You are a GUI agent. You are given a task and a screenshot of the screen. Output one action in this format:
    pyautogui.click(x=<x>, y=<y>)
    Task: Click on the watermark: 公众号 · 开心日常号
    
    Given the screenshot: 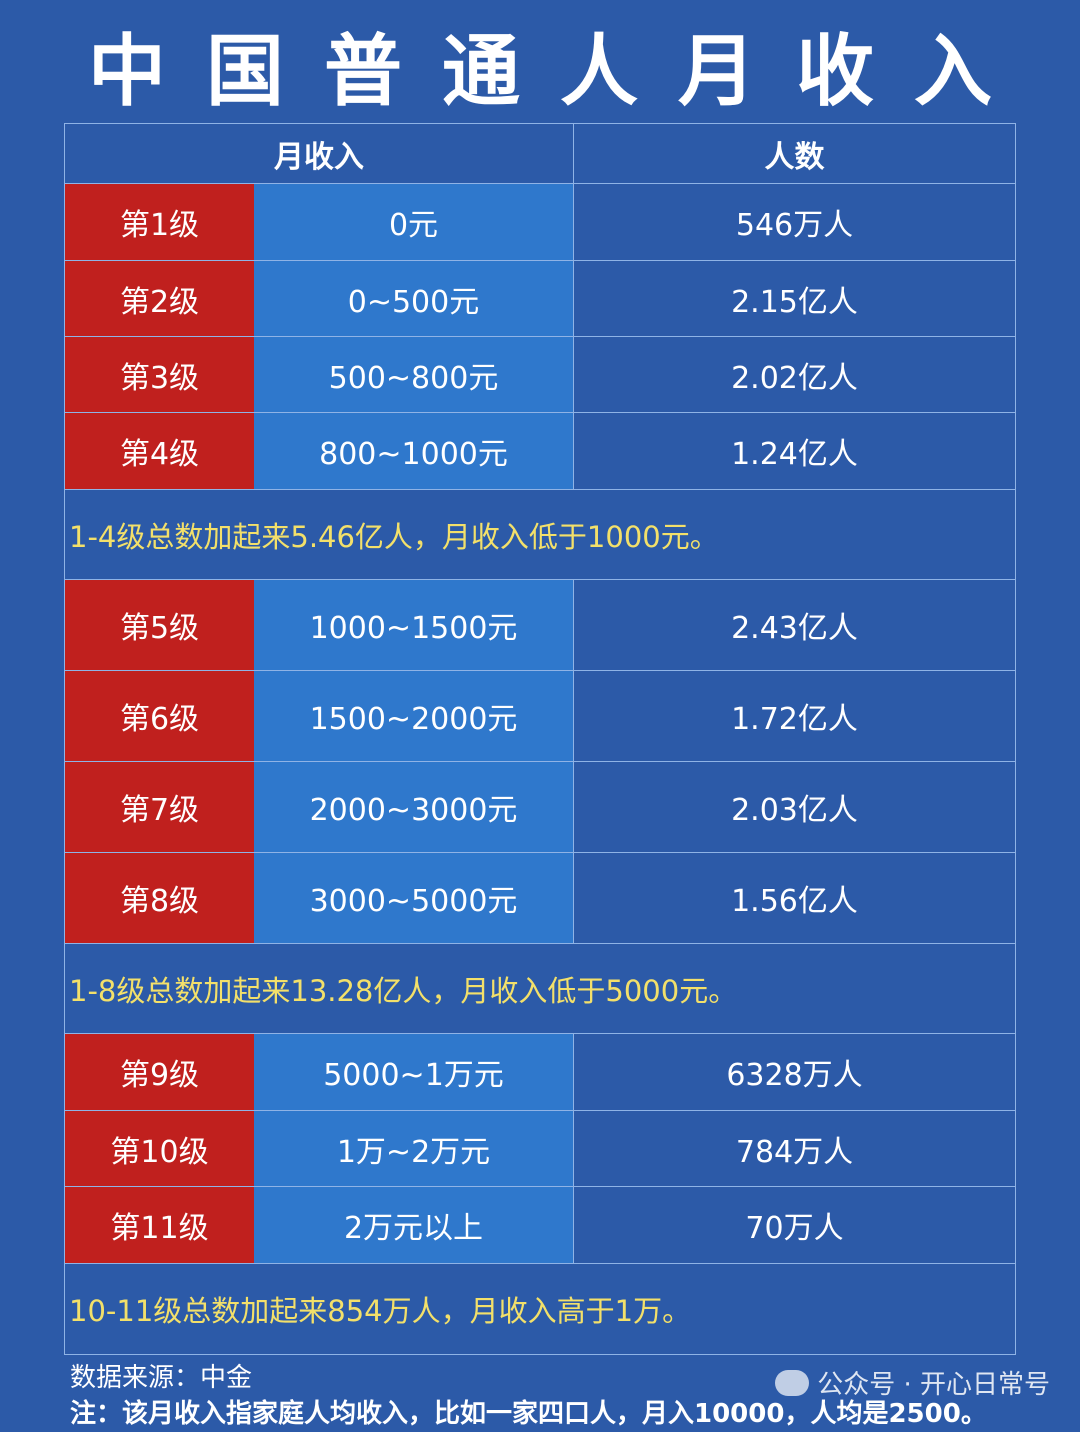 What is the action you would take?
    pyautogui.click(x=912, y=1382)
    